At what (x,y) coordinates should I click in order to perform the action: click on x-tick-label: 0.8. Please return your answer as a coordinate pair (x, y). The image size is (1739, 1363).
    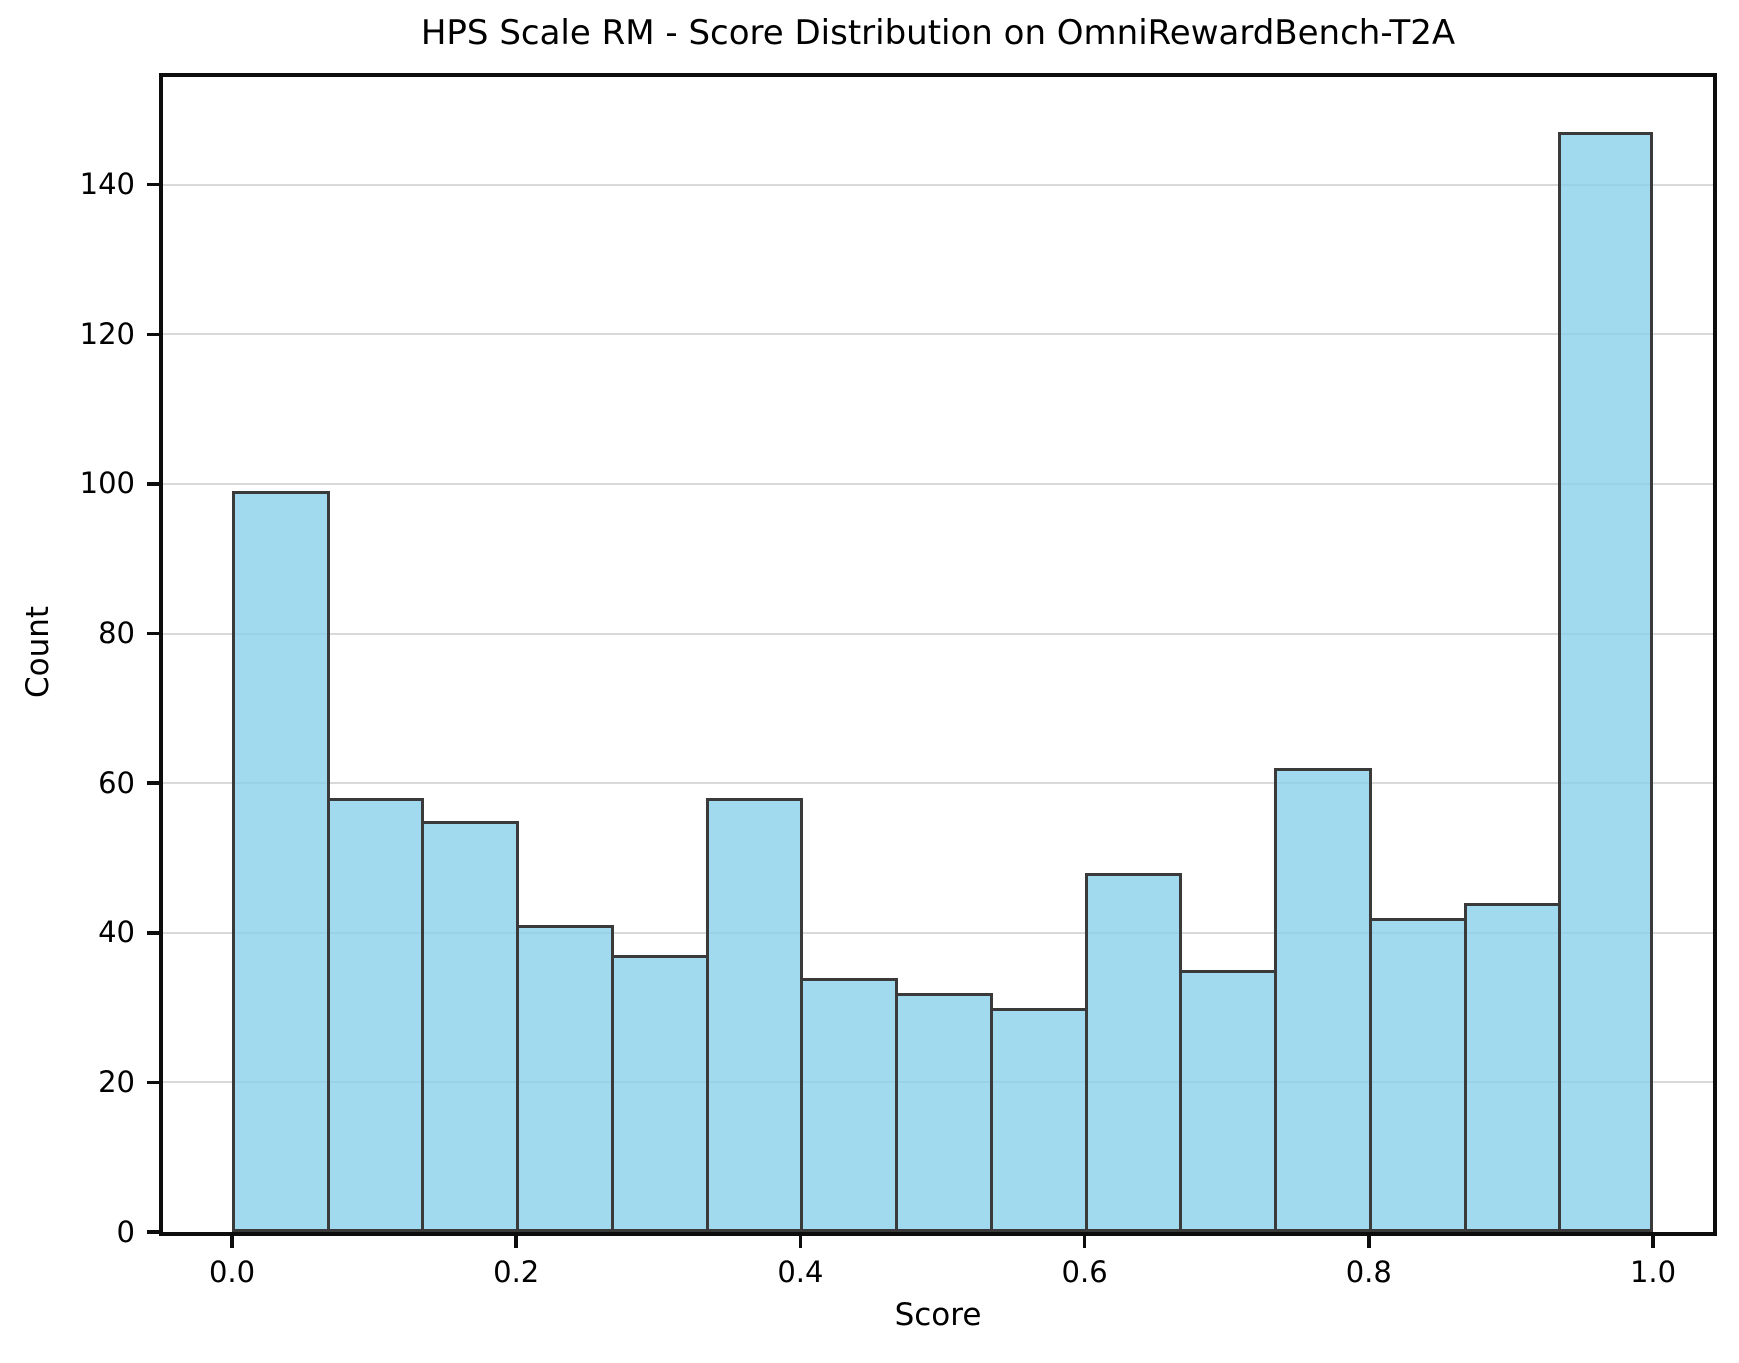
    Looking at the image, I should click on (1368, 1272).